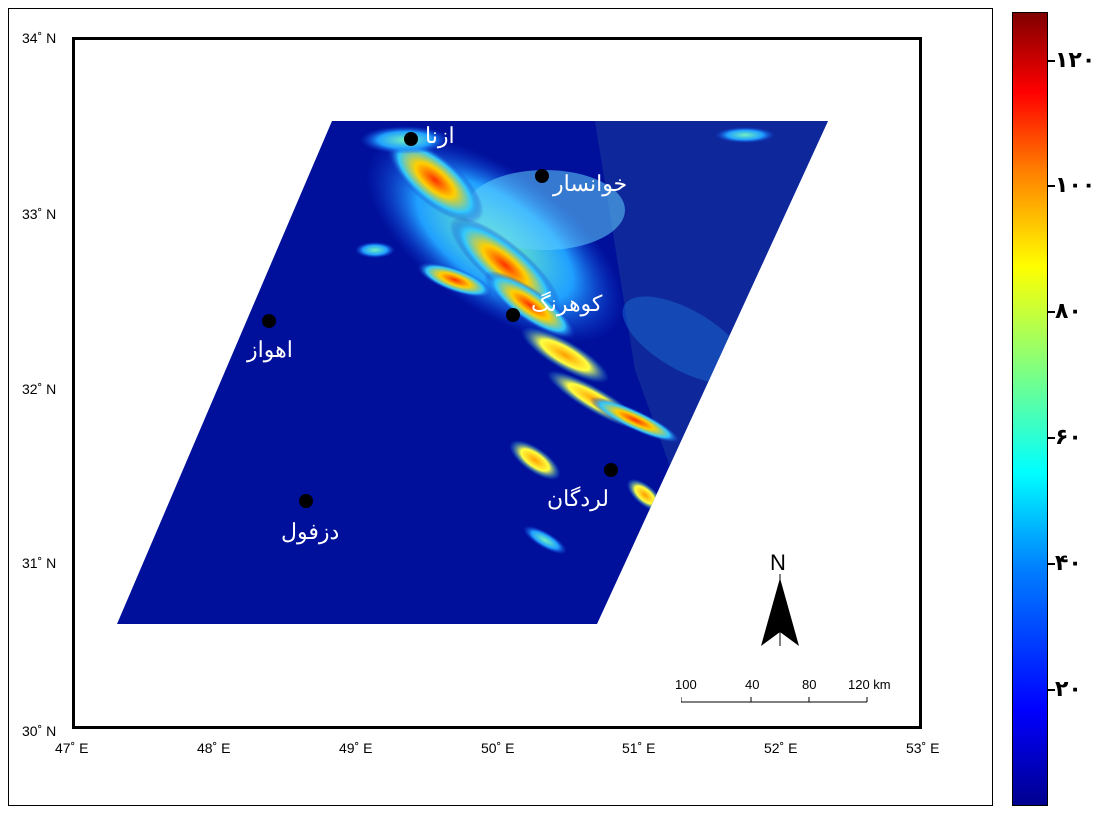  What do you see at coordinates (542, 176) in the screenshot?
I see `city-marker-khansar` at bounding box center [542, 176].